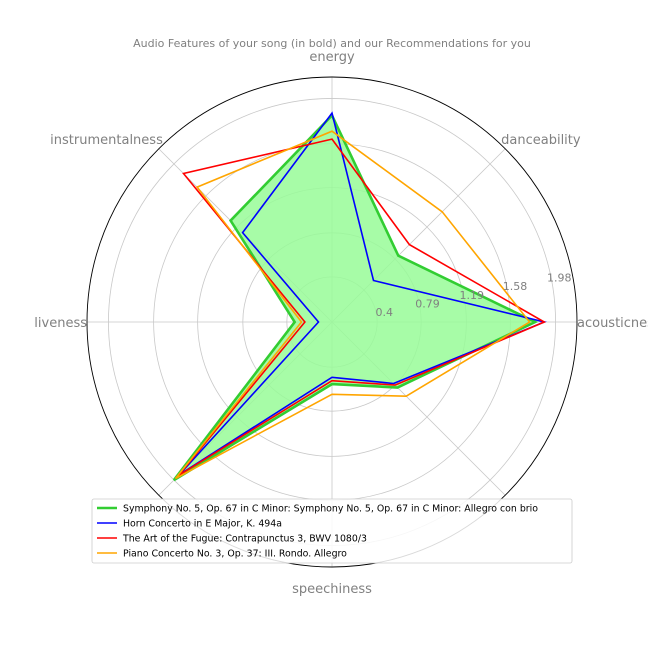 This screenshot has width=648, height=648. Describe the element at coordinates (515, 286) in the screenshot. I see `tick-label: 1.58` at that location.